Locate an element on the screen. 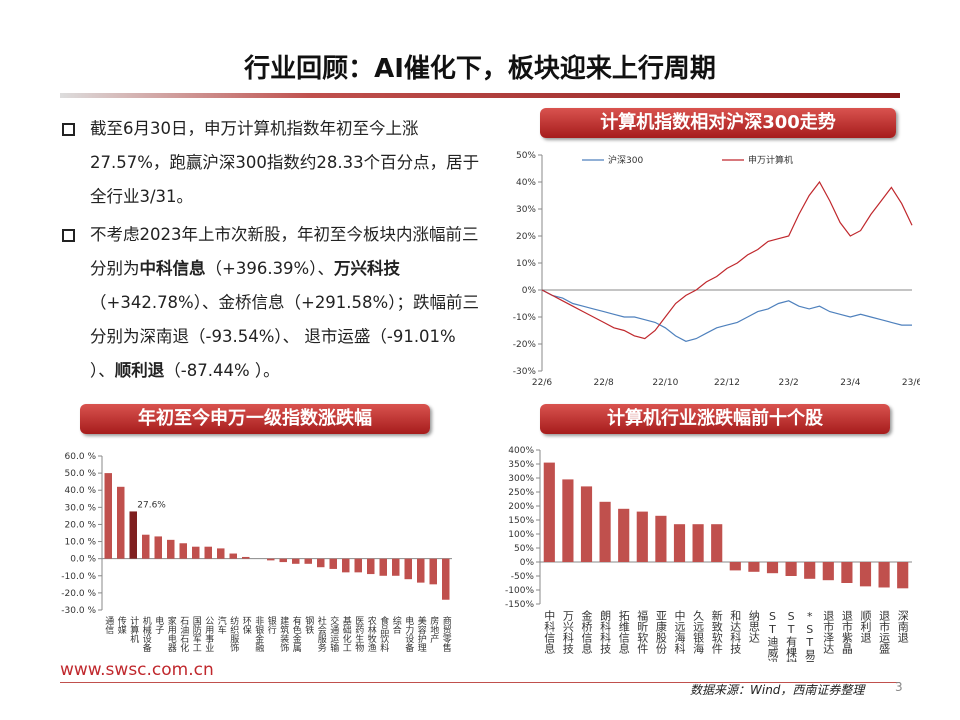 The image size is (960, 720). y-tick-label: 300% is located at coordinates (521, 479).